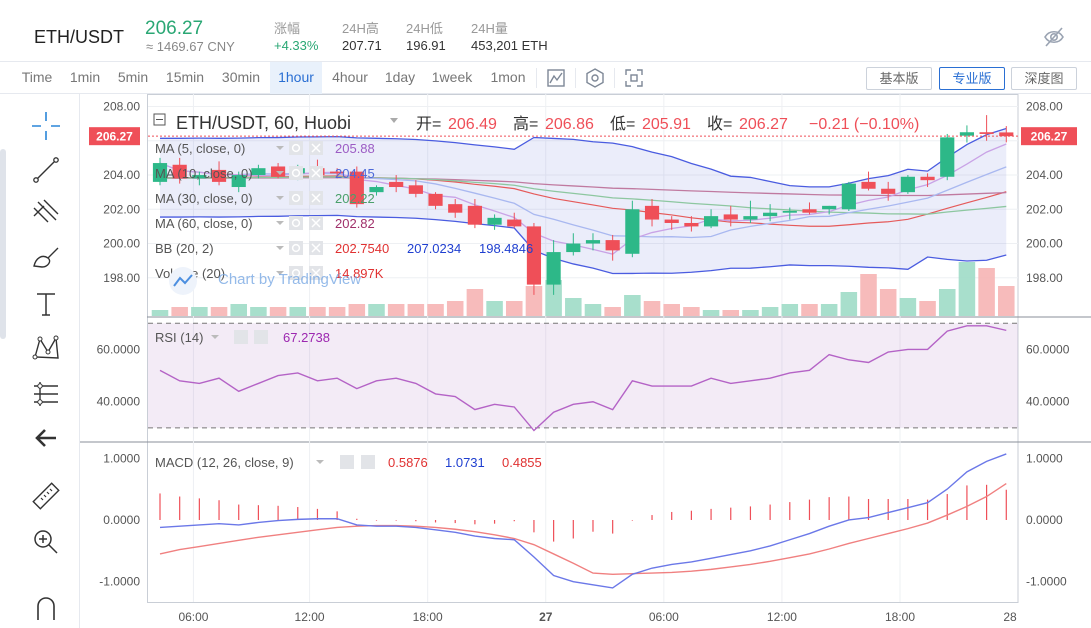 This screenshot has height=628, width=1091. Describe the element at coordinates (46, 394) in the screenshot. I see `prediction-icon` at that location.